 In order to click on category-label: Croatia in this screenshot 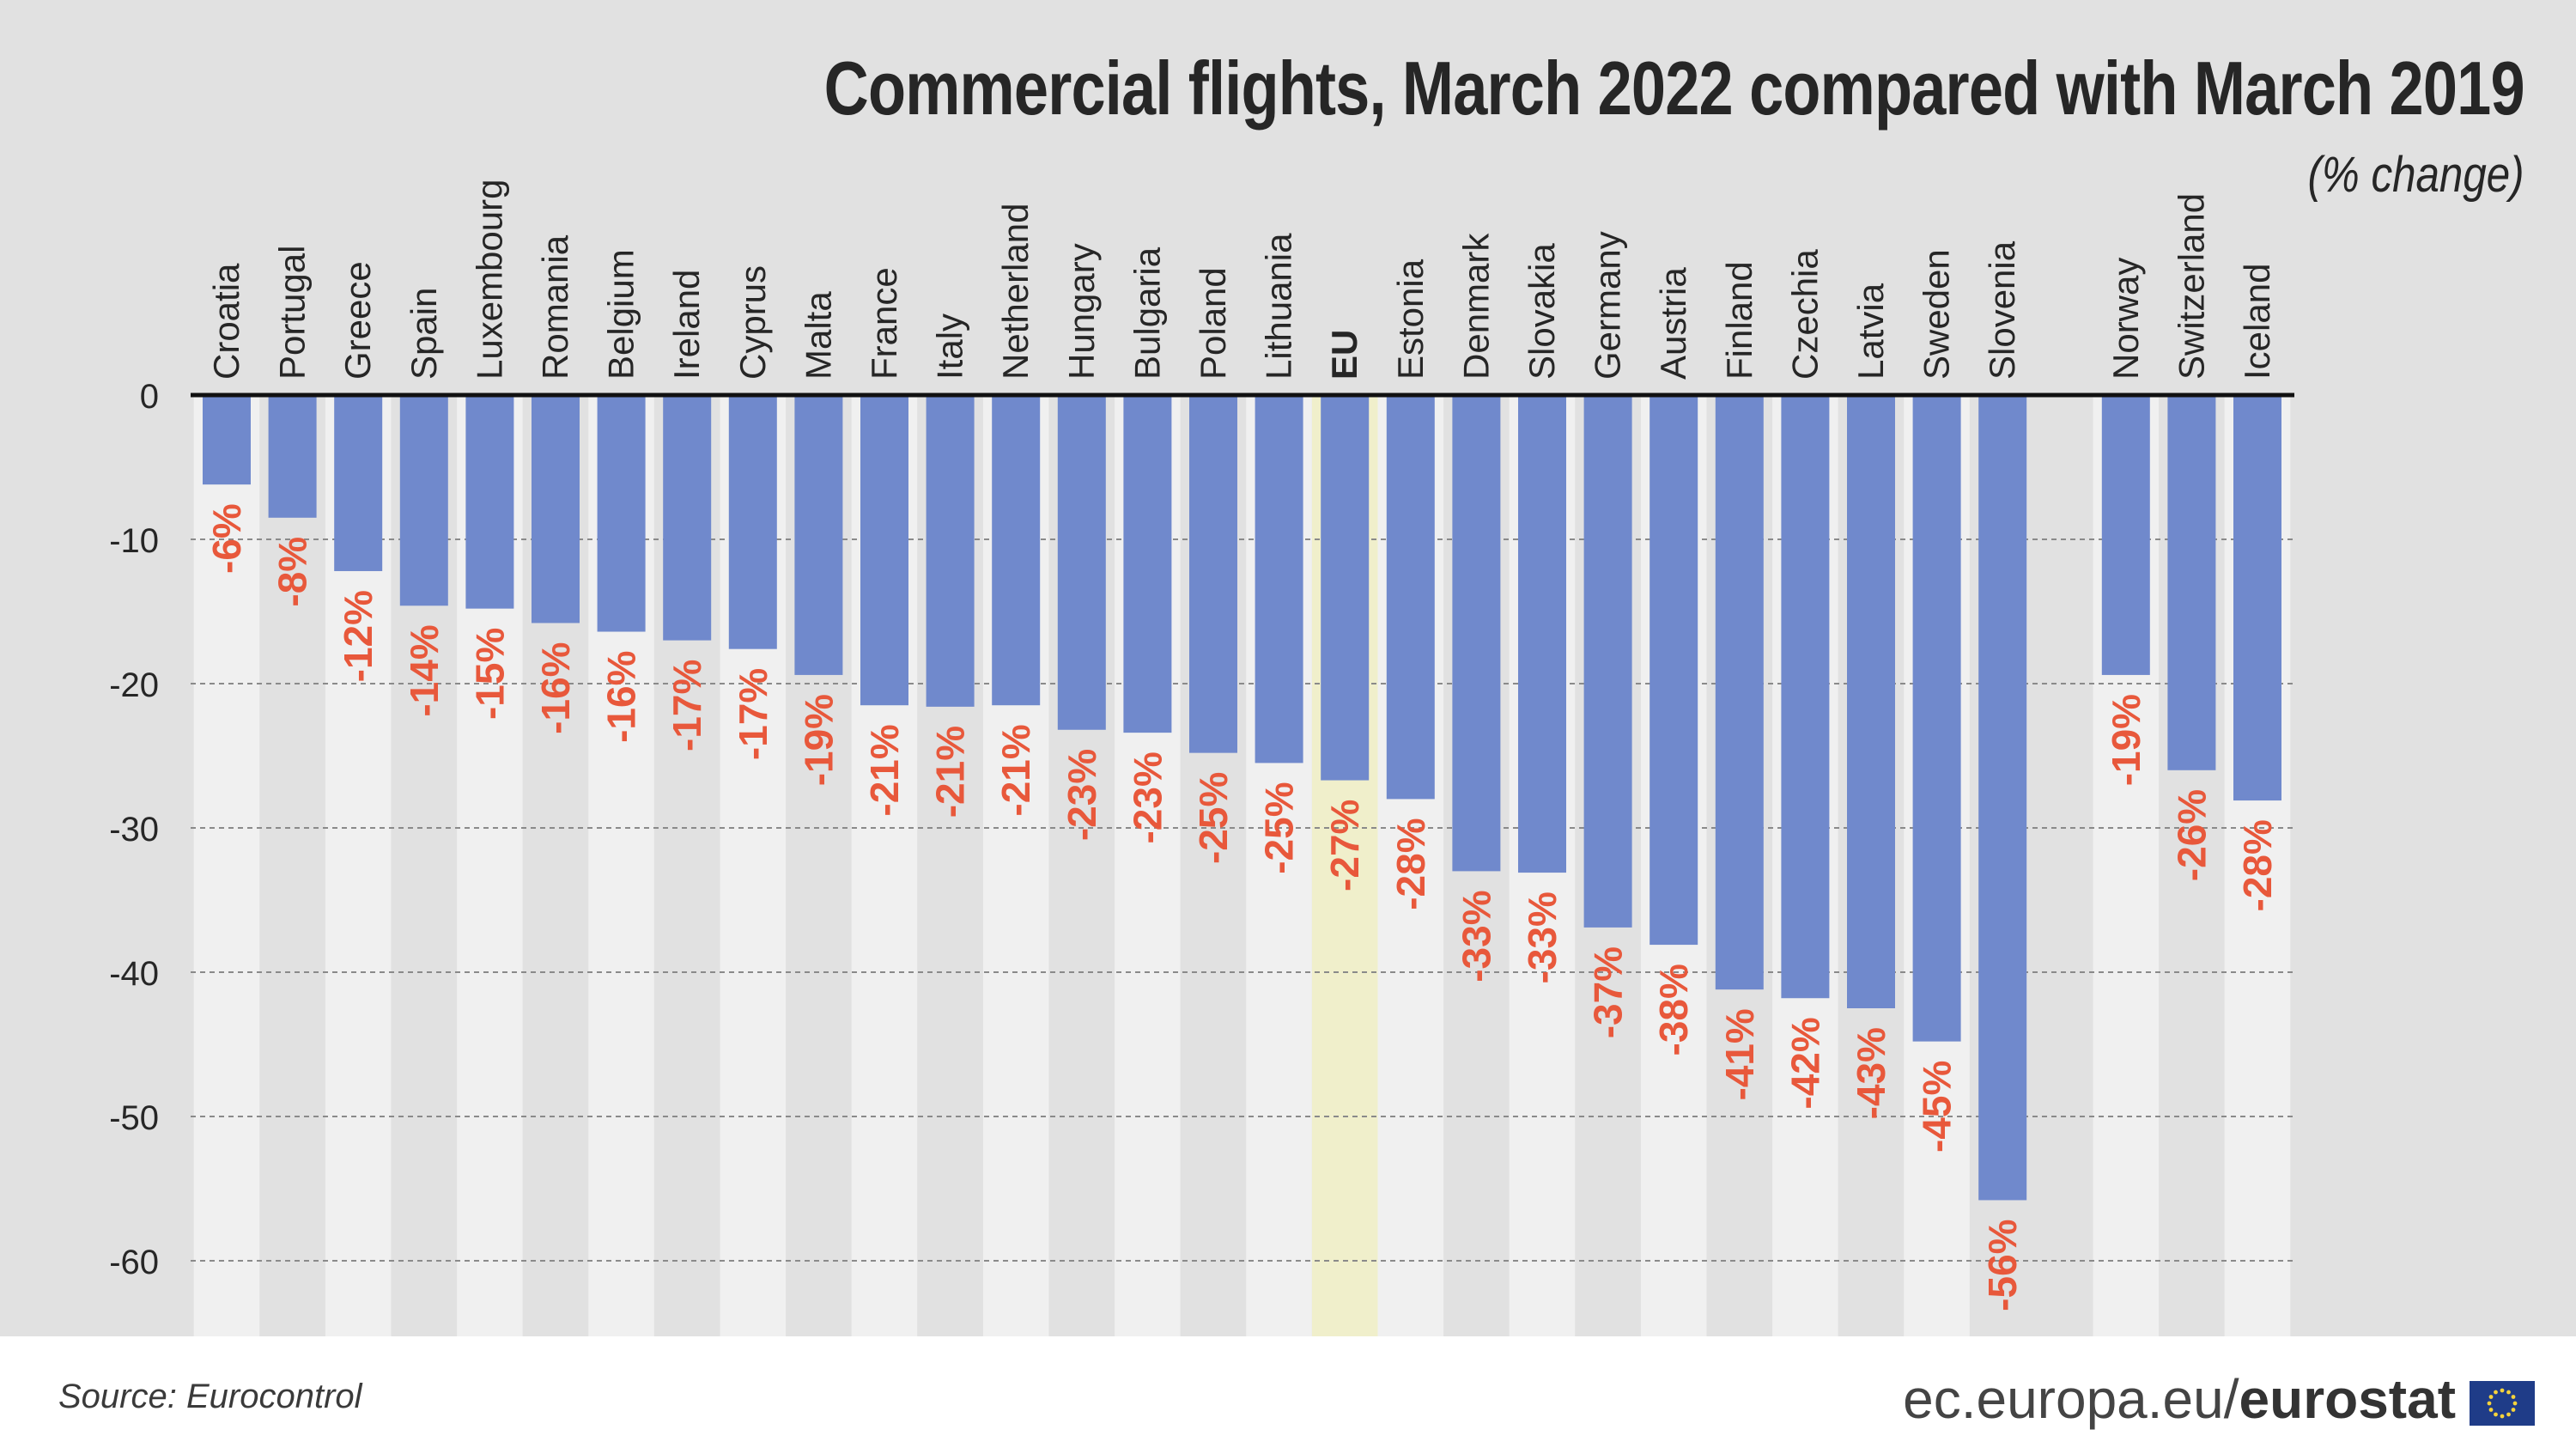, I will do `click(226, 321)`.